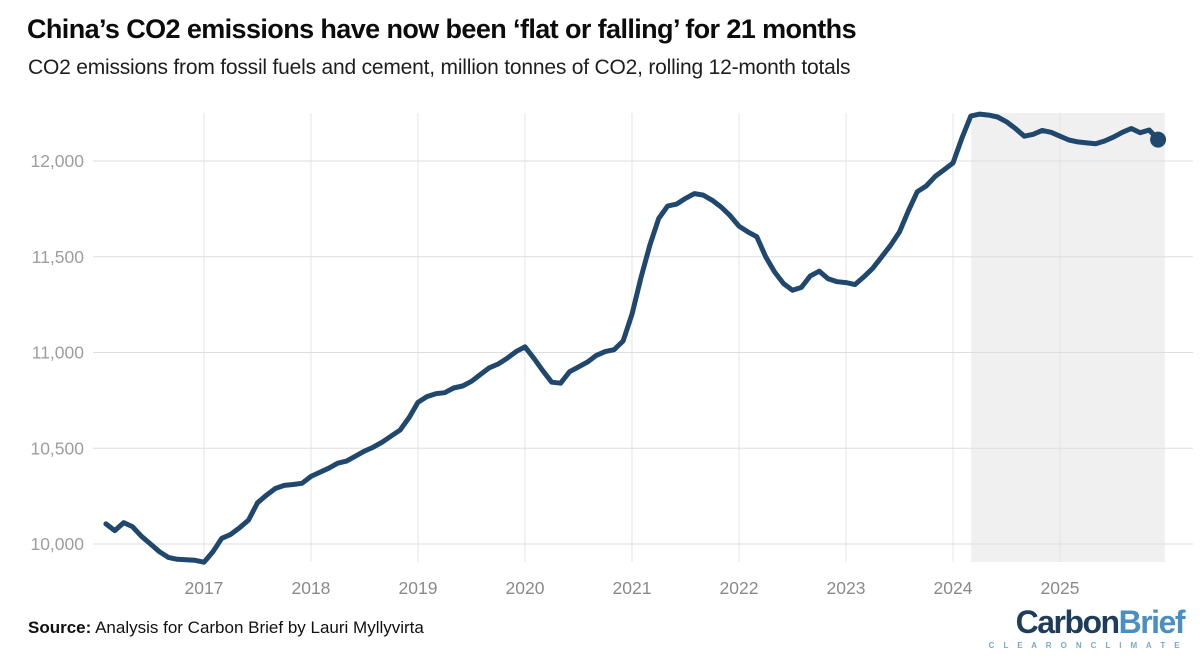 The width and height of the screenshot is (1200, 670). Describe the element at coordinates (310, 588) in the screenshot. I see `x-tick-label: 2018` at that location.